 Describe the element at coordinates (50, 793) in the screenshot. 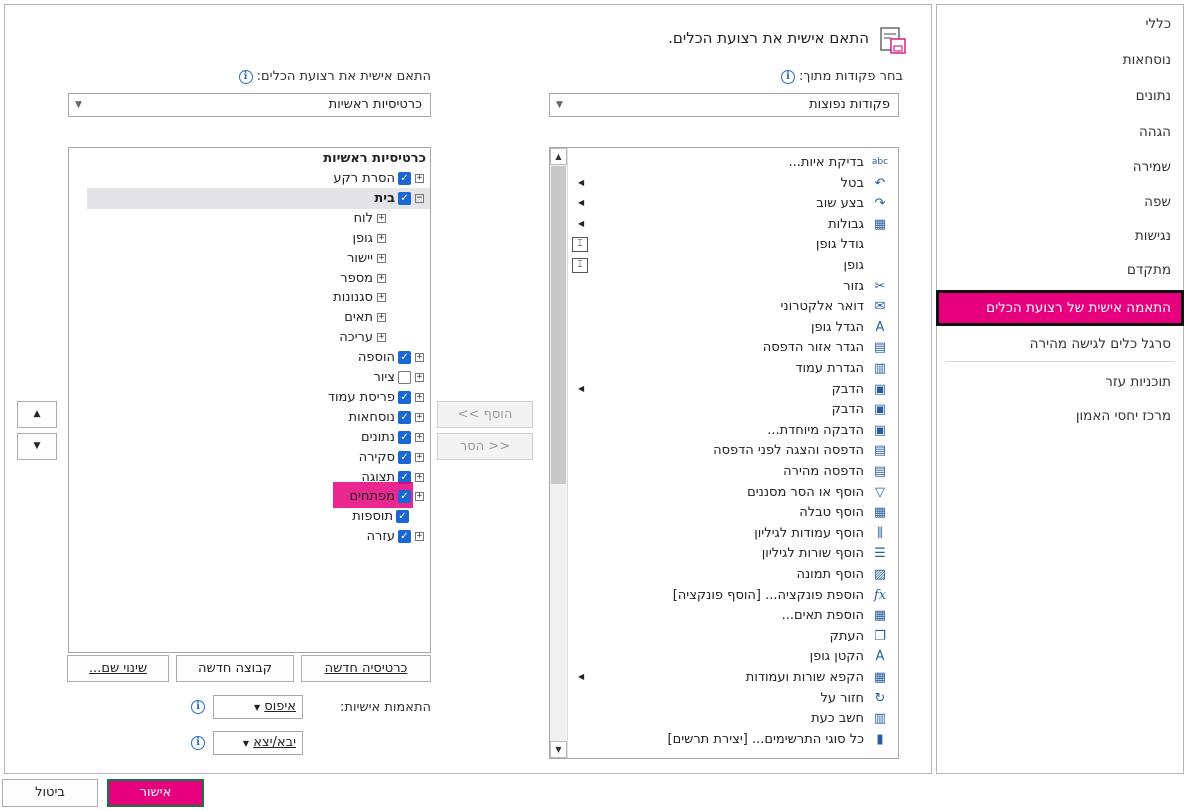

I see `cancel-button: ביטול` at that location.